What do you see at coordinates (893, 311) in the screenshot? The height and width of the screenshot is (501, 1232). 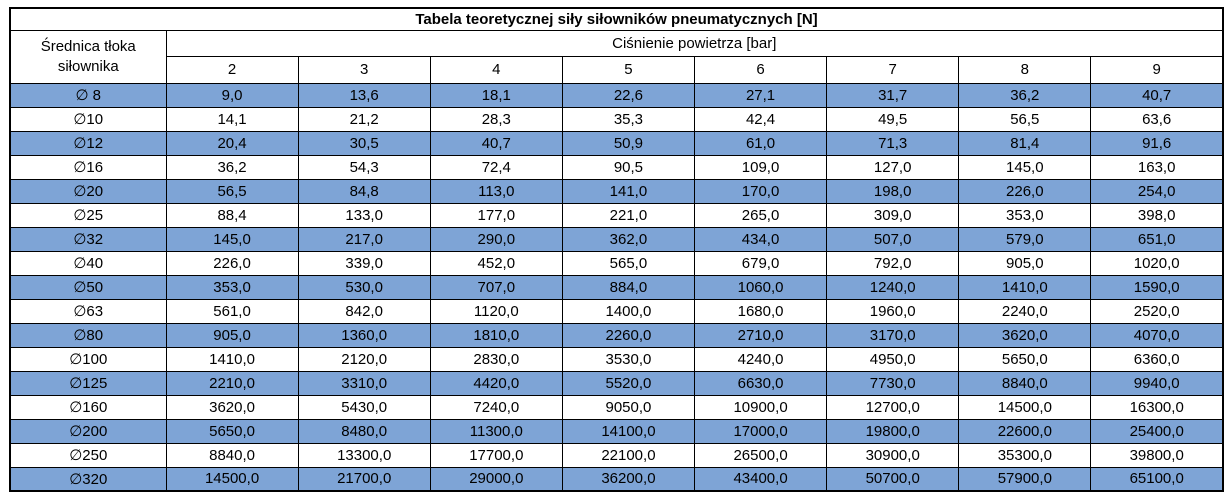 I see `force-value-cell: 1960,0` at bounding box center [893, 311].